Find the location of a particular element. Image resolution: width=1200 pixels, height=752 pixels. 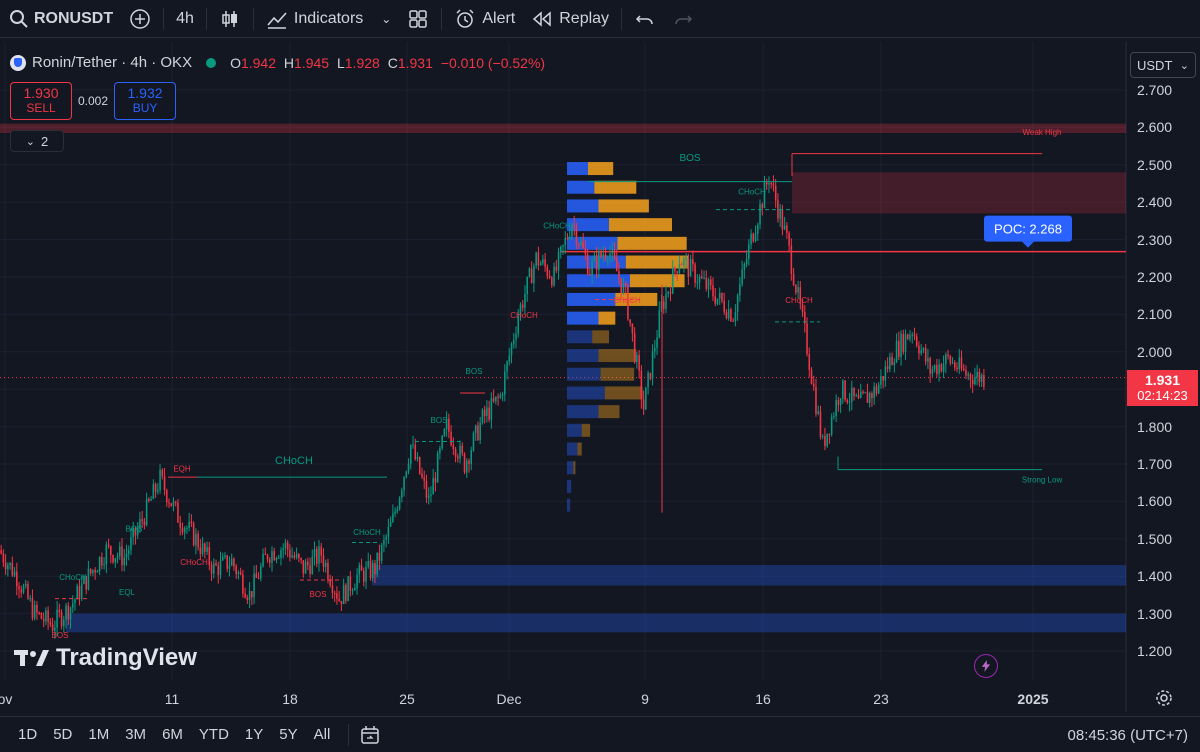

time-tick: Dec is located at coordinates (509, 699).